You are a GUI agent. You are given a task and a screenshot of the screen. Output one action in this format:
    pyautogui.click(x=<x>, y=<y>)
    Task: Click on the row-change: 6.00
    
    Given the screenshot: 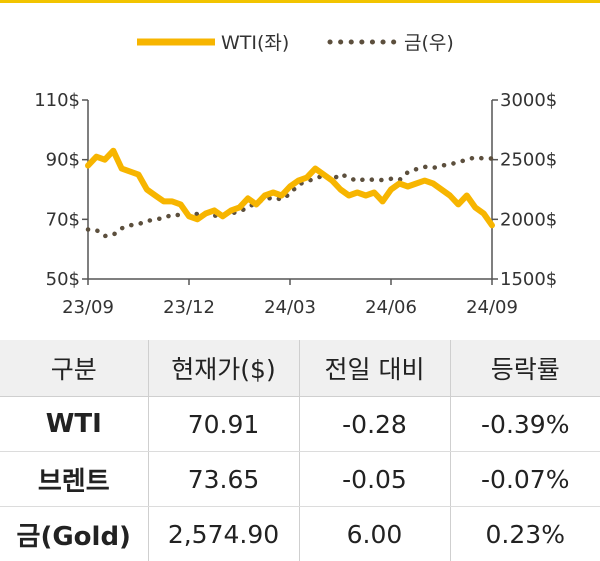 What is the action you would take?
    pyautogui.click(x=374, y=533)
    